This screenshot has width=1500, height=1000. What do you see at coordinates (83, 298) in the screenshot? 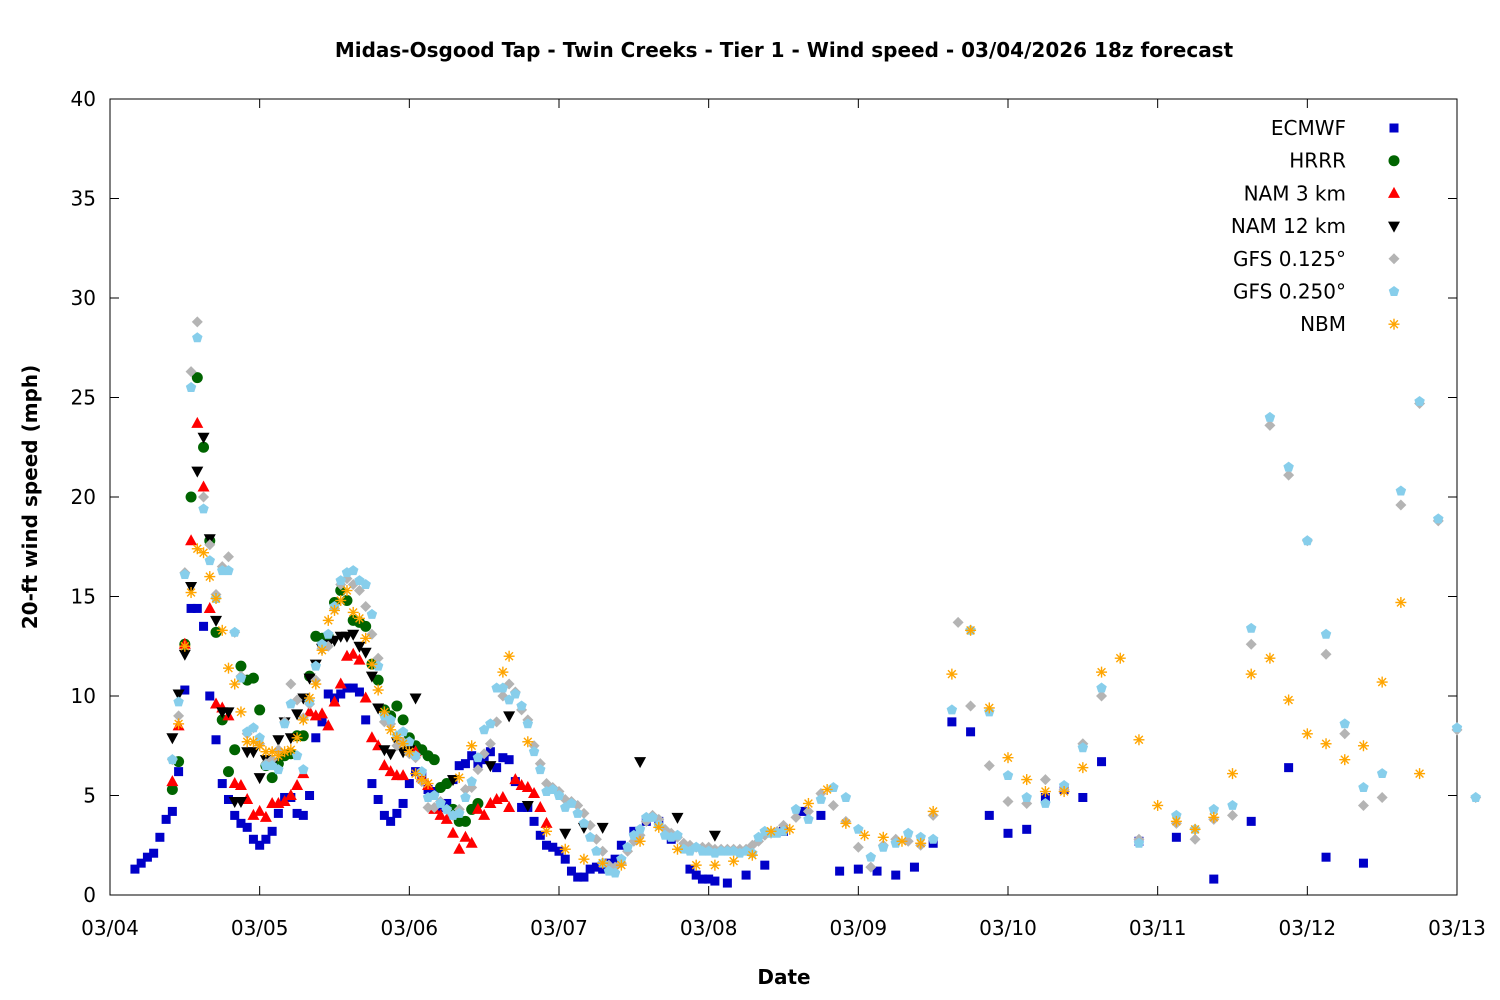
I see `y-tick-label: 30` at bounding box center [83, 298].